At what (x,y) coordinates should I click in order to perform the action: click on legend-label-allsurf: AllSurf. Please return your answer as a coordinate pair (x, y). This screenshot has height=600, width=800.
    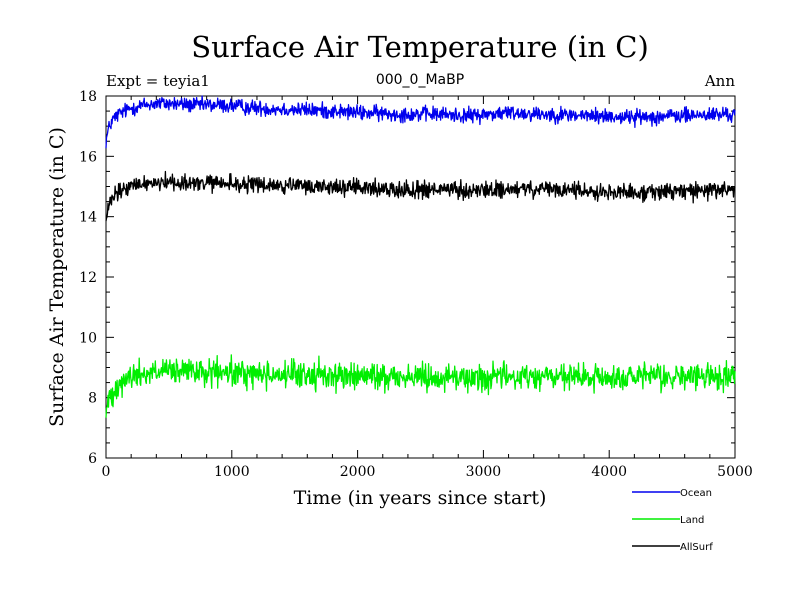
    Looking at the image, I should click on (696, 547).